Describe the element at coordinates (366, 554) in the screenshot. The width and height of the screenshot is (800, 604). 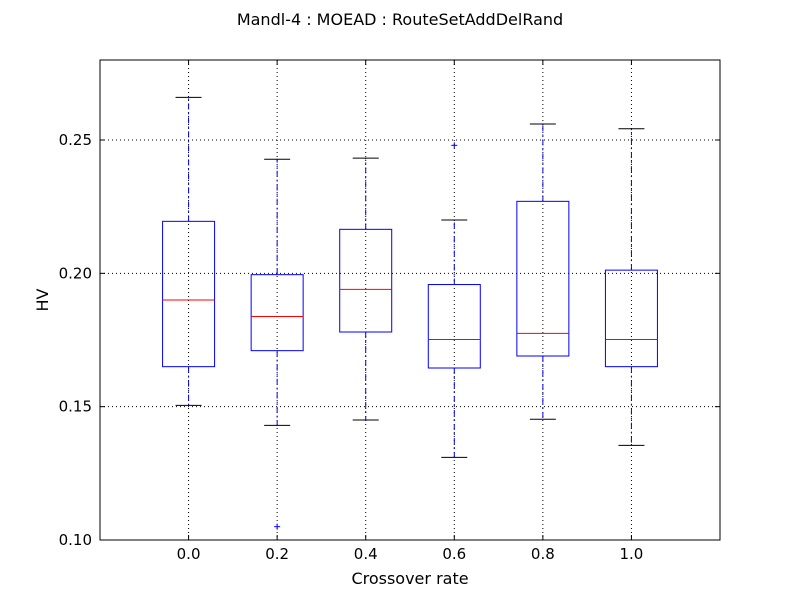
I see `x-tick-label: 0.4` at that location.